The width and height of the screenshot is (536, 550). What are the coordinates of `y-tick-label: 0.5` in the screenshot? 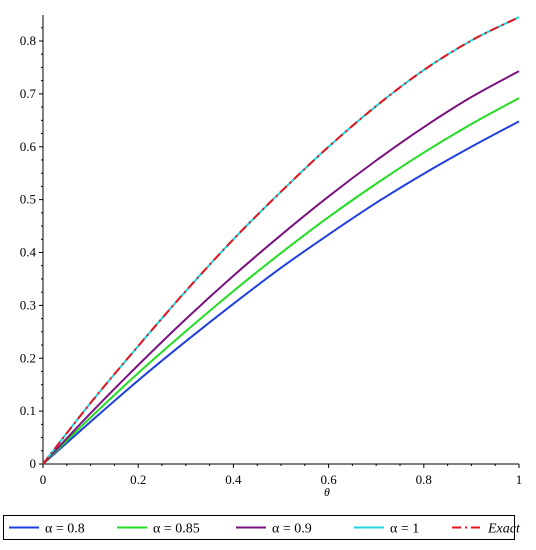 It's located at (28, 199).